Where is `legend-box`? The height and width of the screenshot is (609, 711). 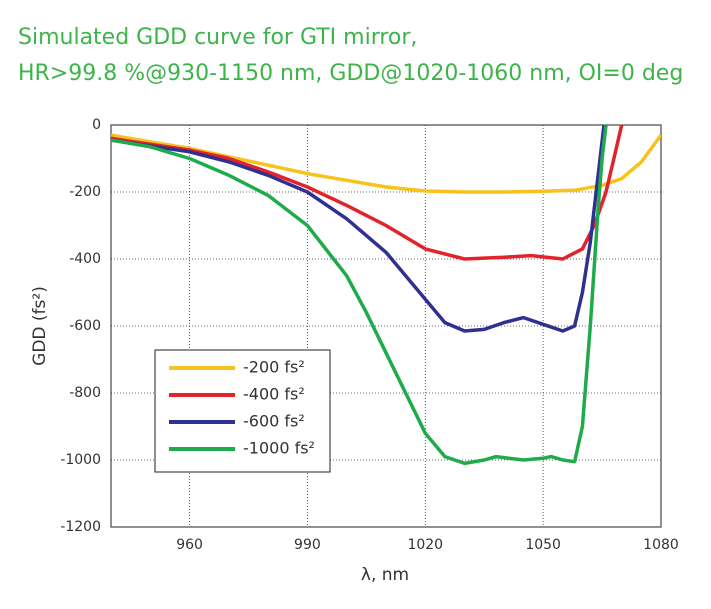
legend-box is located at coordinates (242, 411).